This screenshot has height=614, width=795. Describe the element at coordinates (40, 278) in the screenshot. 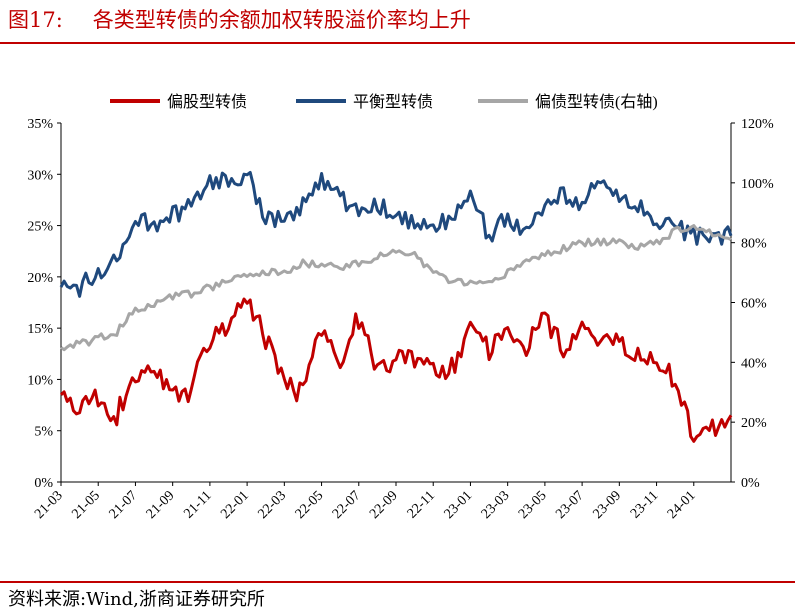

I see `y-left-tick-label: 20%` at that location.